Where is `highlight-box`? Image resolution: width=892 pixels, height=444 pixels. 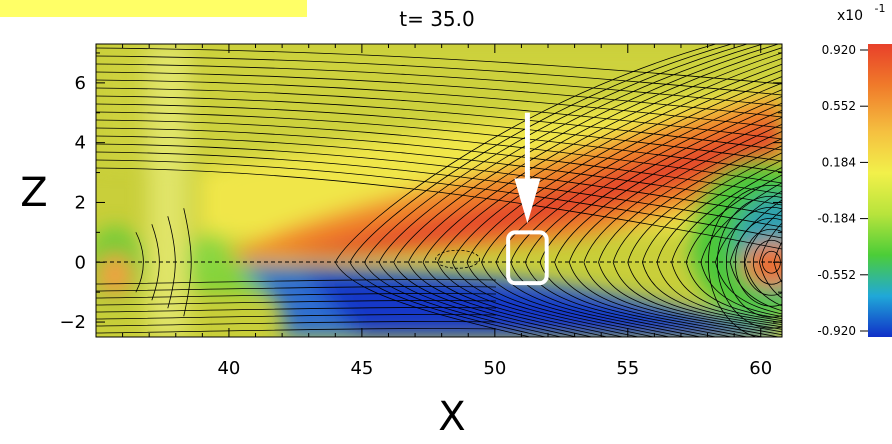
highlight-box is located at coordinates (527, 258).